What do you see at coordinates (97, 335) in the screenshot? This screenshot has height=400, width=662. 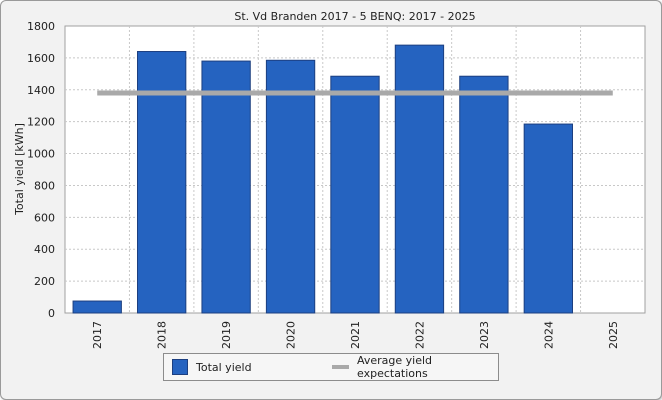 I see `x-tick-label: 2017` at bounding box center [97, 335].